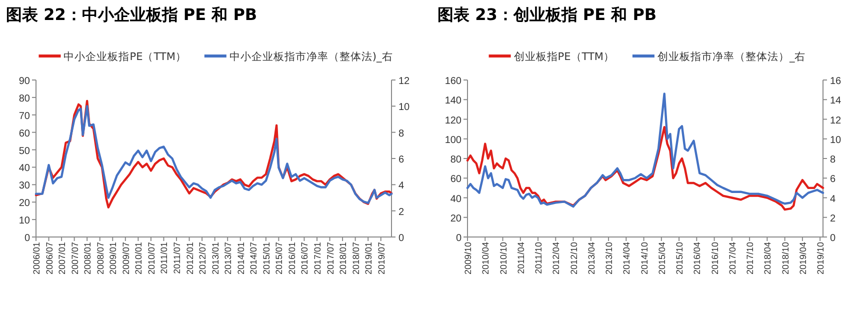 This screenshot has height=328, width=863. What do you see at coordinates (453, 120) in the screenshot?
I see `y-tick-label: 120` at bounding box center [453, 120].